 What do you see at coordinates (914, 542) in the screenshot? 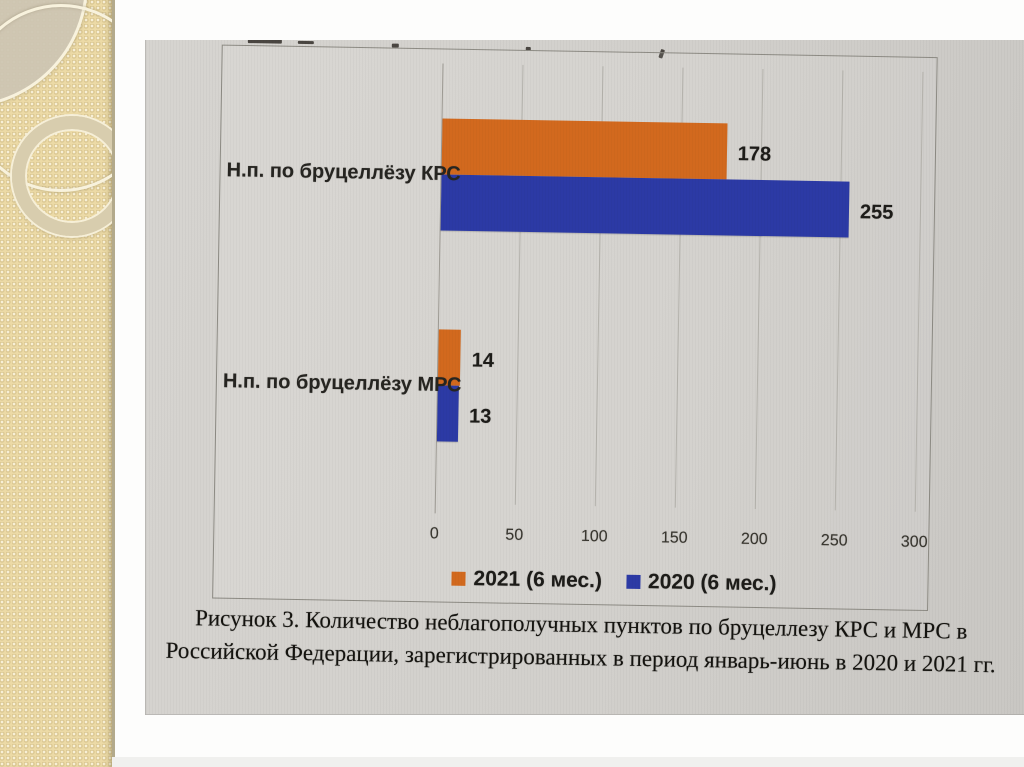
I see `x-tick-label: 300` at bounding box center [914, 542].